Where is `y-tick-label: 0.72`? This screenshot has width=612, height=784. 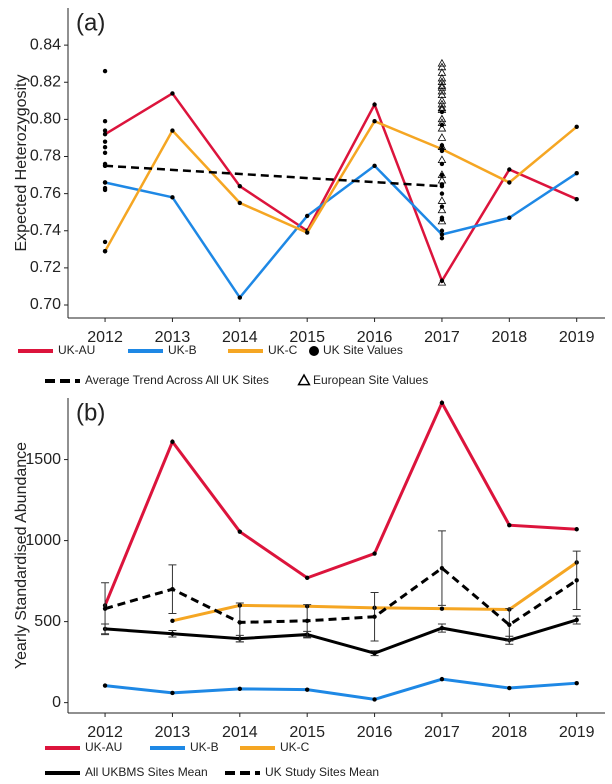 y-tick-label: 0.72 is located at coordinates (45, 267).